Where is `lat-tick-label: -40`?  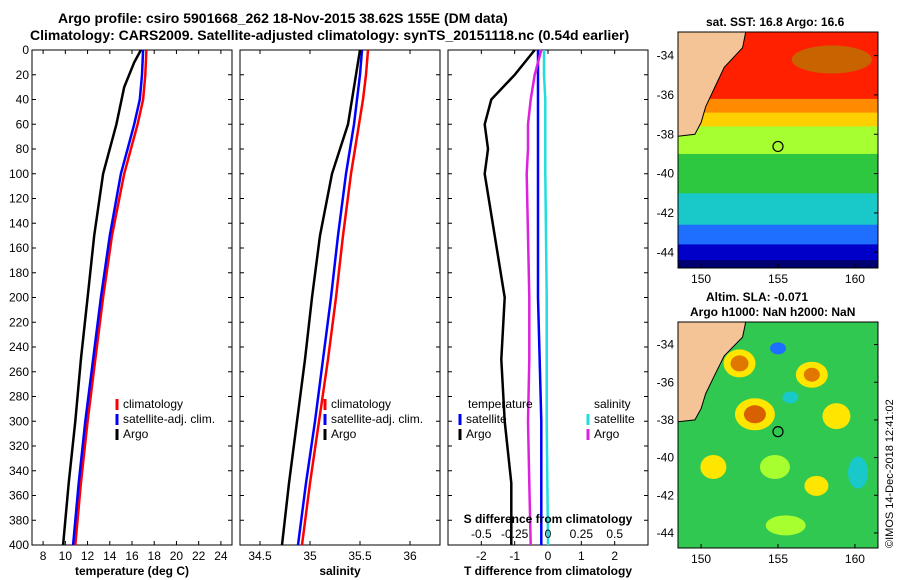 lat-tick-label: -40 is located at coordinates (666, 174).